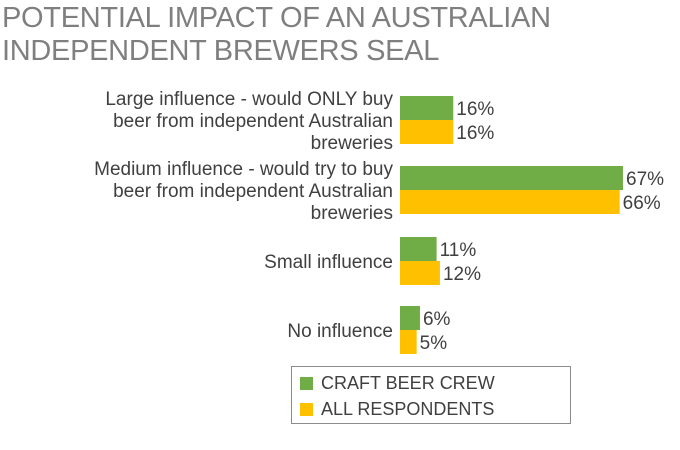 Image resolution: width=680 pixels, height=450 pixels. Describe the element at coordinates (328, 262) in the screenshot. I see `category-label: Small influence` at that location.